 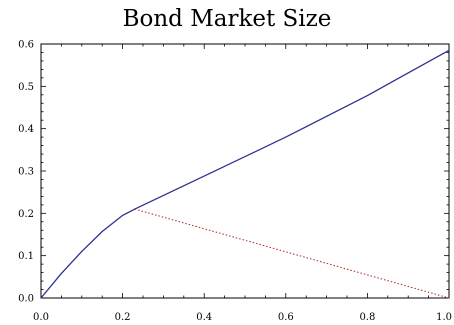 I want to click on x-tick-label: 0.8, so click(x=367, y=317).